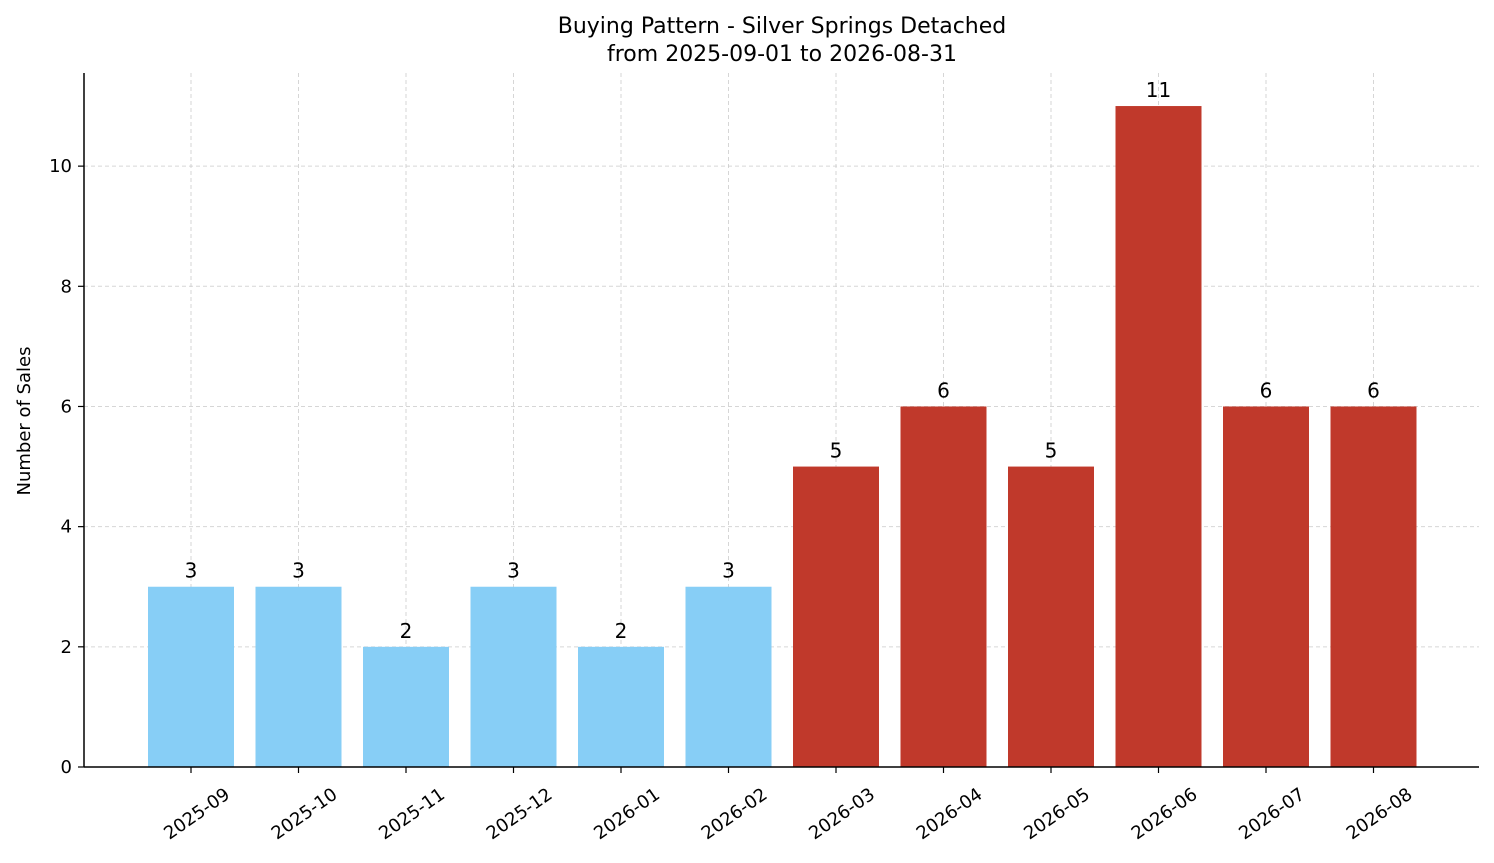 The width and height of the screenshot is (1494, 863). I want to click on y-tick-label: 2, so click(66, 647).